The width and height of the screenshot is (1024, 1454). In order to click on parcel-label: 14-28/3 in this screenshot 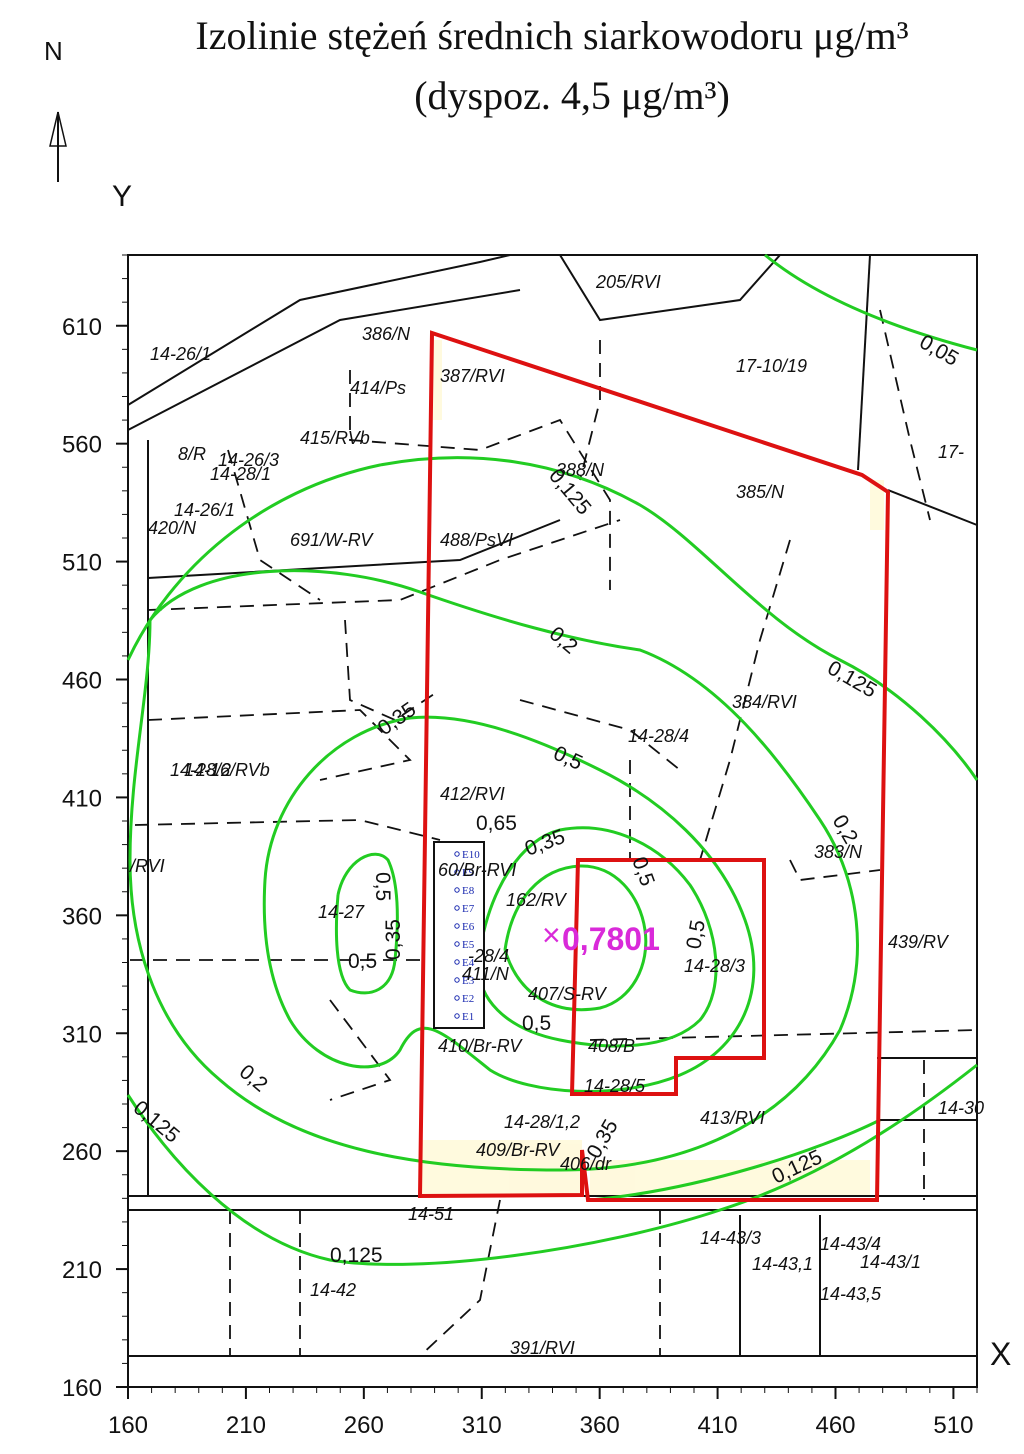, I will do `click(714, 966)`.